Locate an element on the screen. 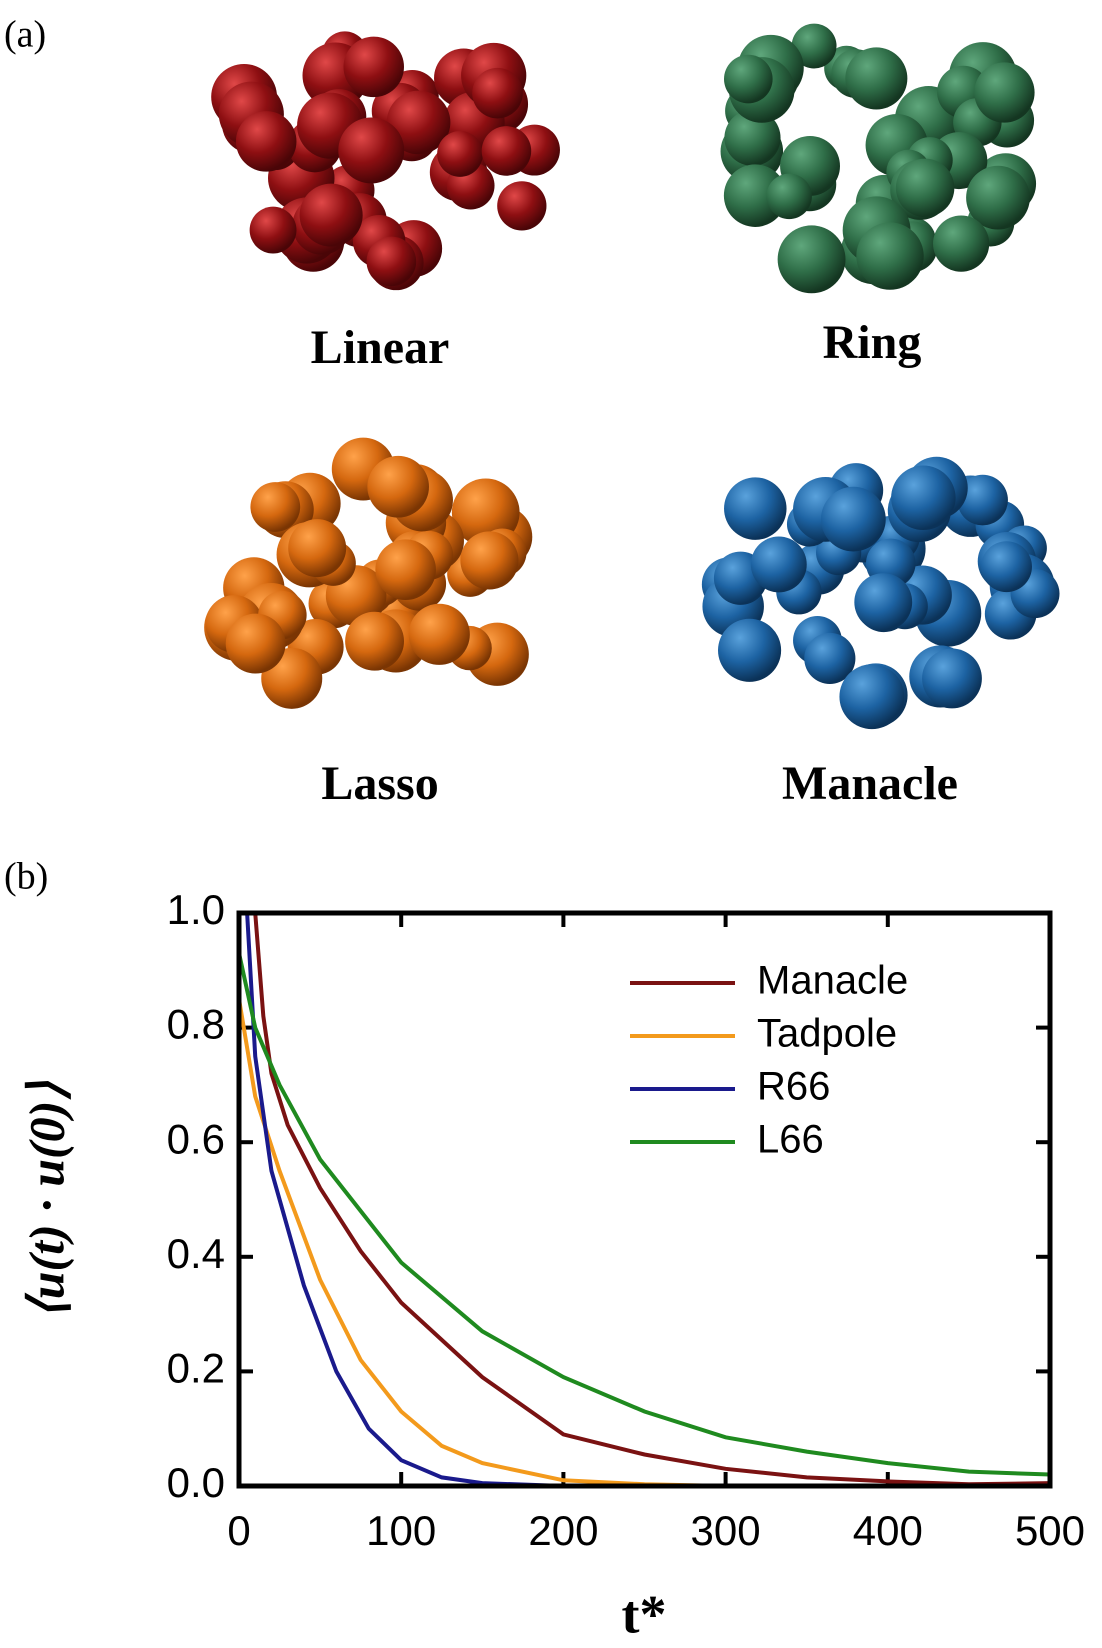 The image size is (1102, 1648). molecule-label: Lasso is located at coordinates (379, 783).